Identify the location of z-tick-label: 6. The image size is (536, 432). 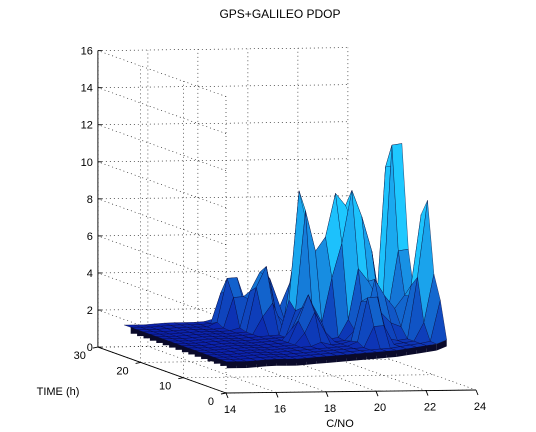
(90, 237).